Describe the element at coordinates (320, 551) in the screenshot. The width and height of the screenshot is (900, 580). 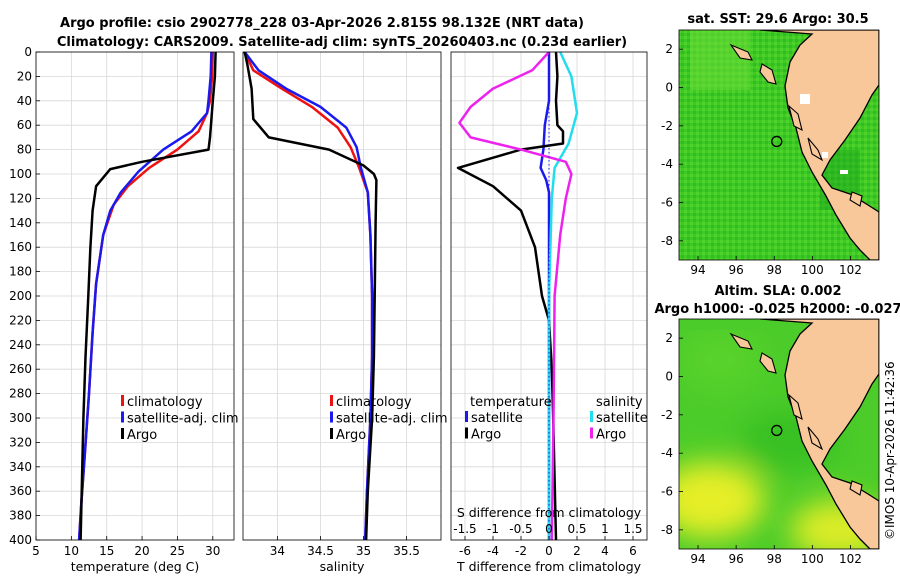
I see `x-tick-label: 34.5` at that location.